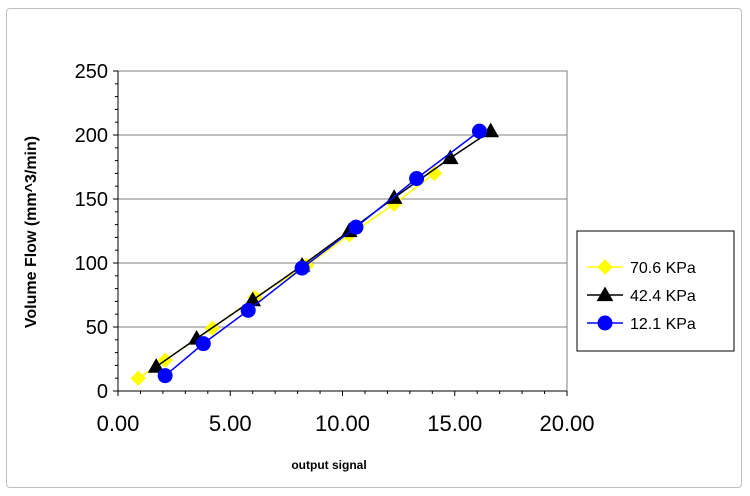 The height and width of the screenshot is (496, 750). Describe the element at coordinates (605, 323) in the screenshot. I see `legend-marker-12-1-kpa` at that location.